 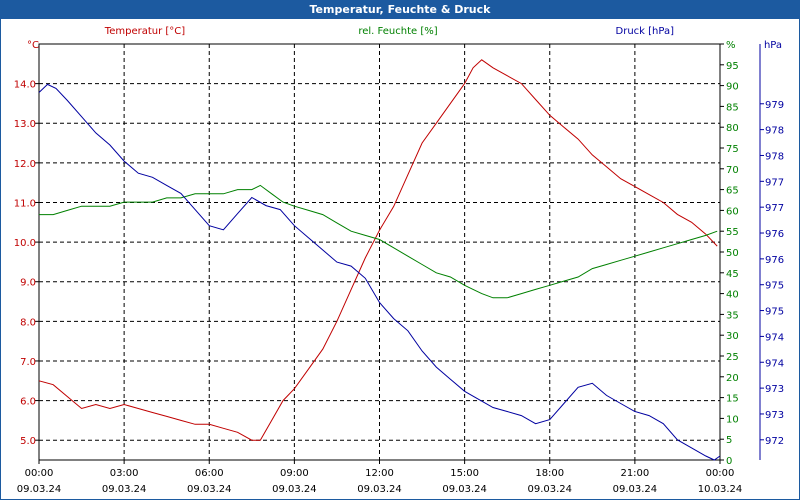 I want to click on x-tick-time: 06:00, so click(x=209, y=473).